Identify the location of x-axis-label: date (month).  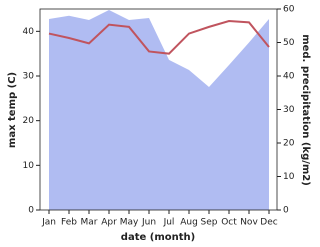
(158, 237).